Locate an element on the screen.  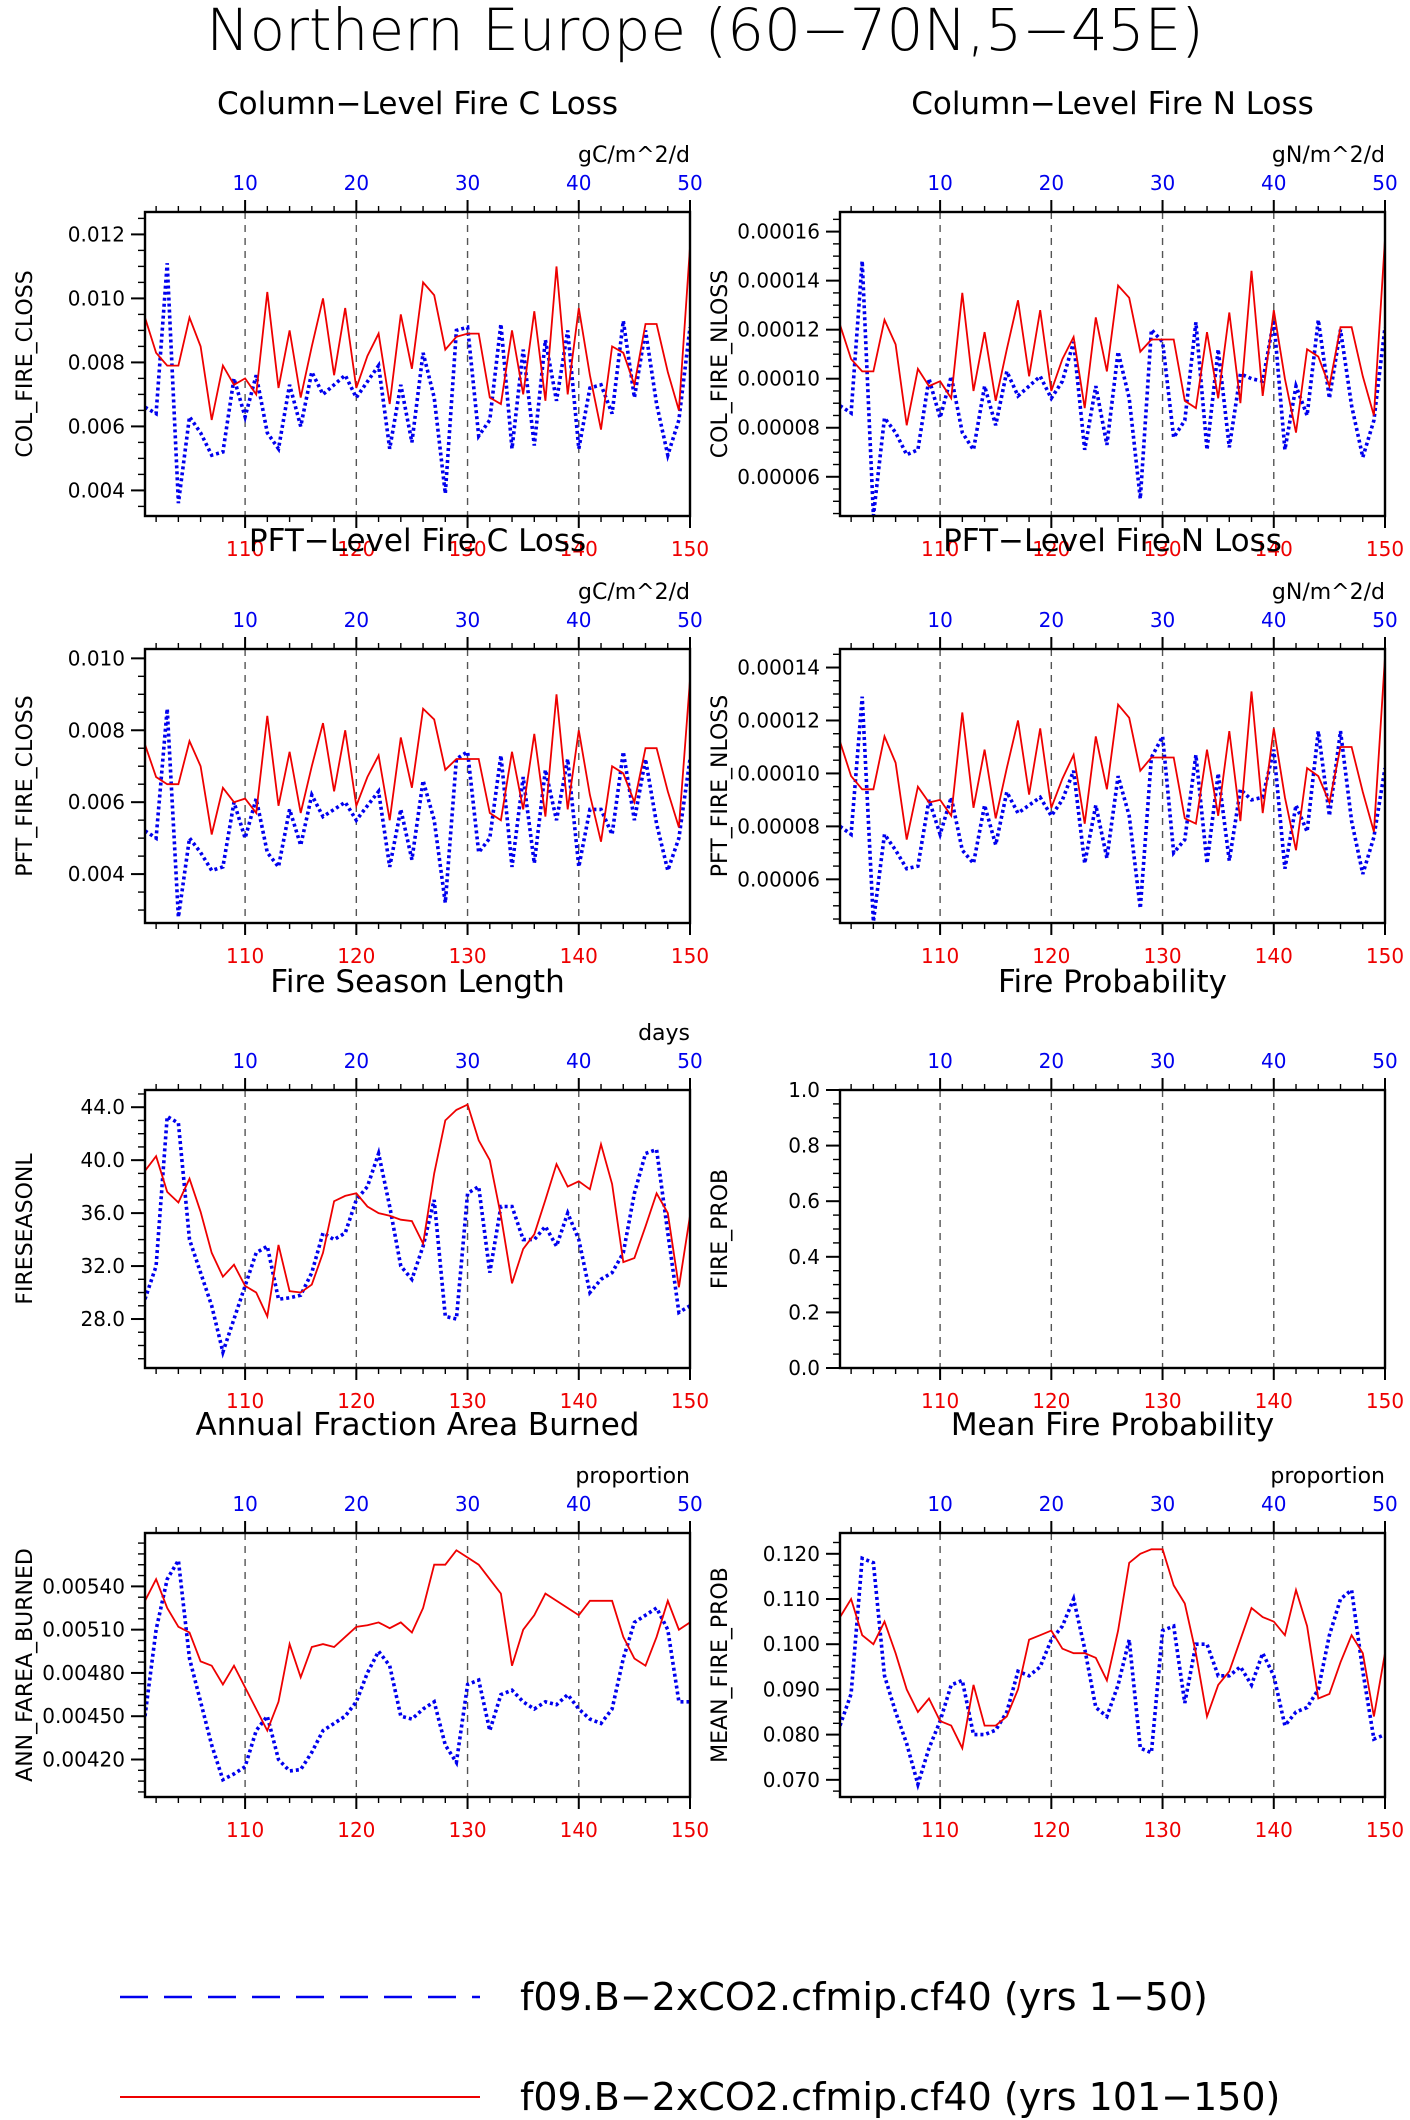
y-tick-label: 40.0 is located at coordinates (102, 1160).